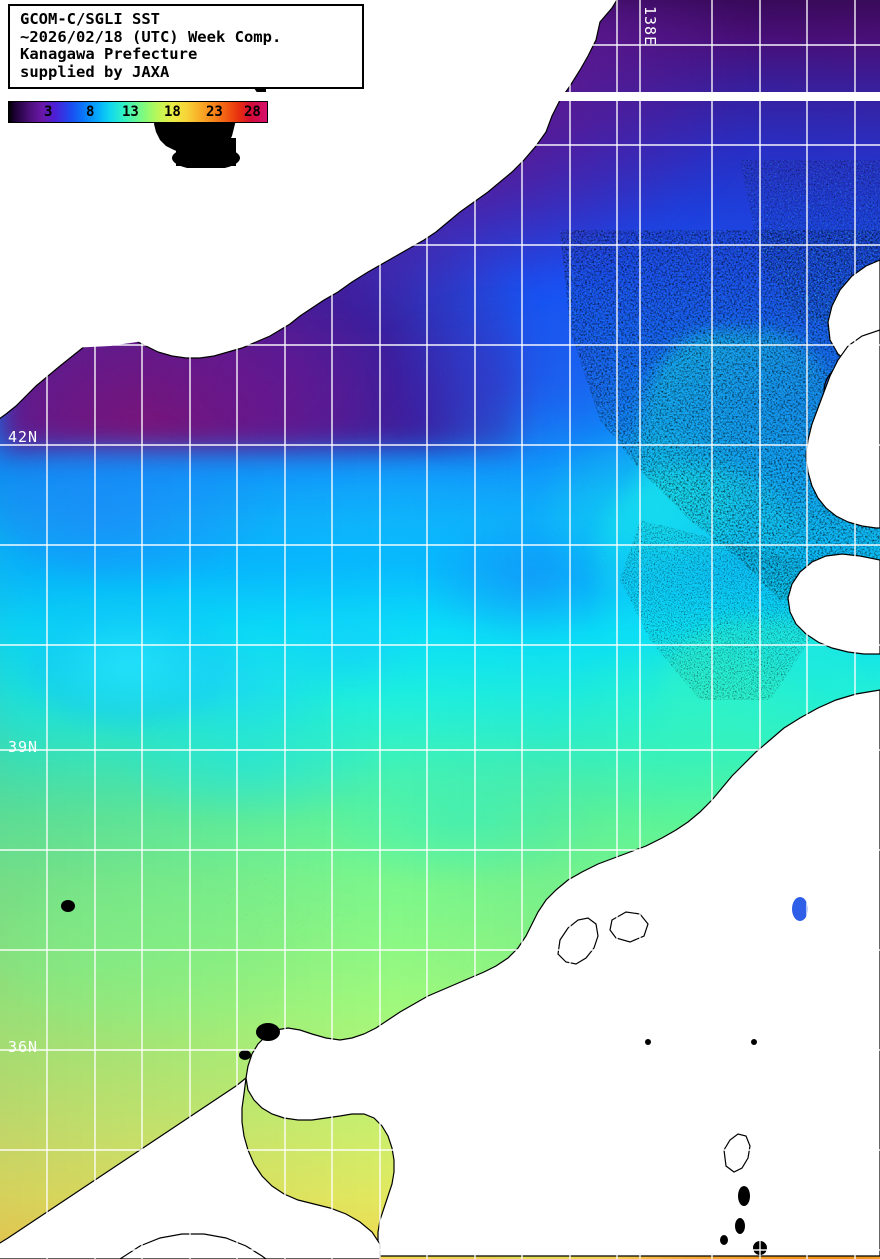  I want to click on colorbar-tick-28: 28, so click(252, 112).